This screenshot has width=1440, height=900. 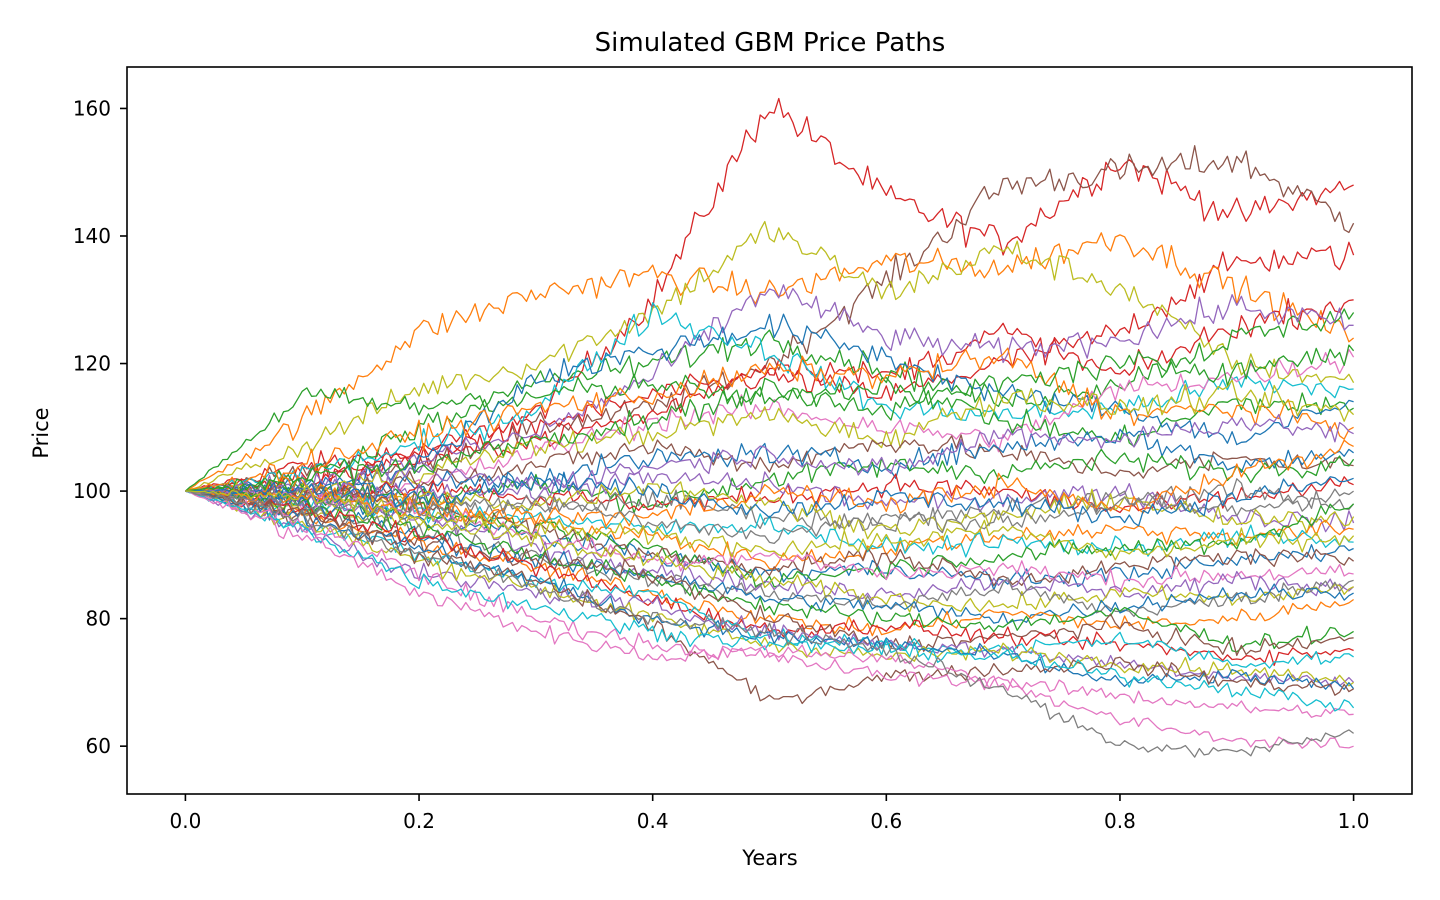 I want to click on y-tick-label: 120, so click(x=92, y=364).